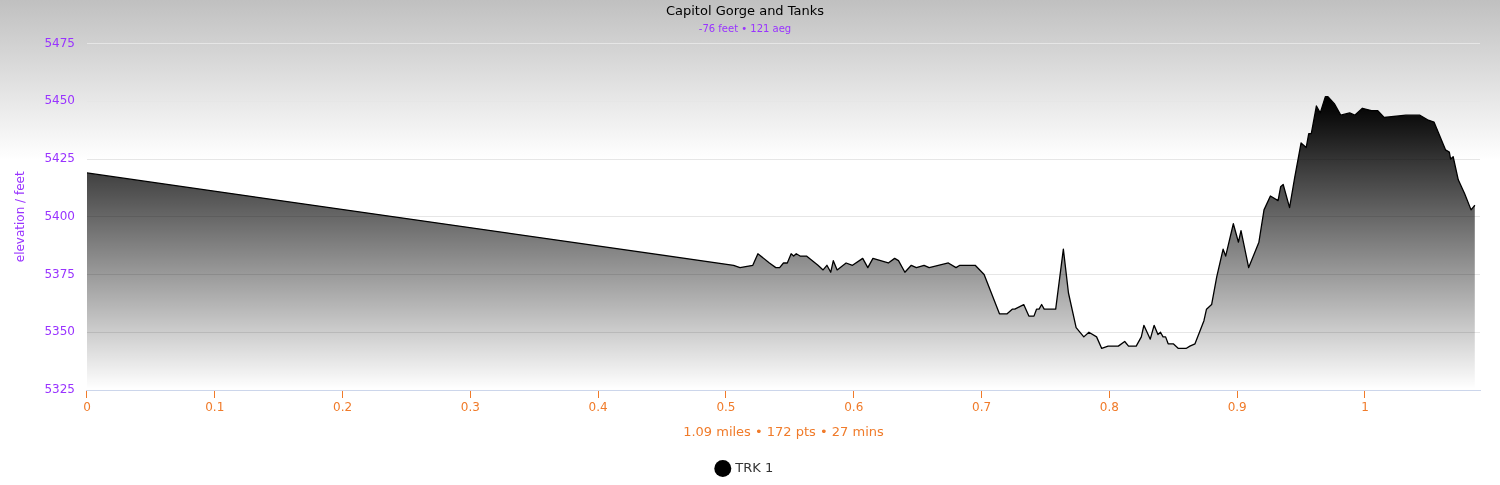 The image size is (1500, 485). What do you see at coordinates (1365, 407) in the screenshot?
I see `x-tick-label: 1` at bounding box center [1365, 407].